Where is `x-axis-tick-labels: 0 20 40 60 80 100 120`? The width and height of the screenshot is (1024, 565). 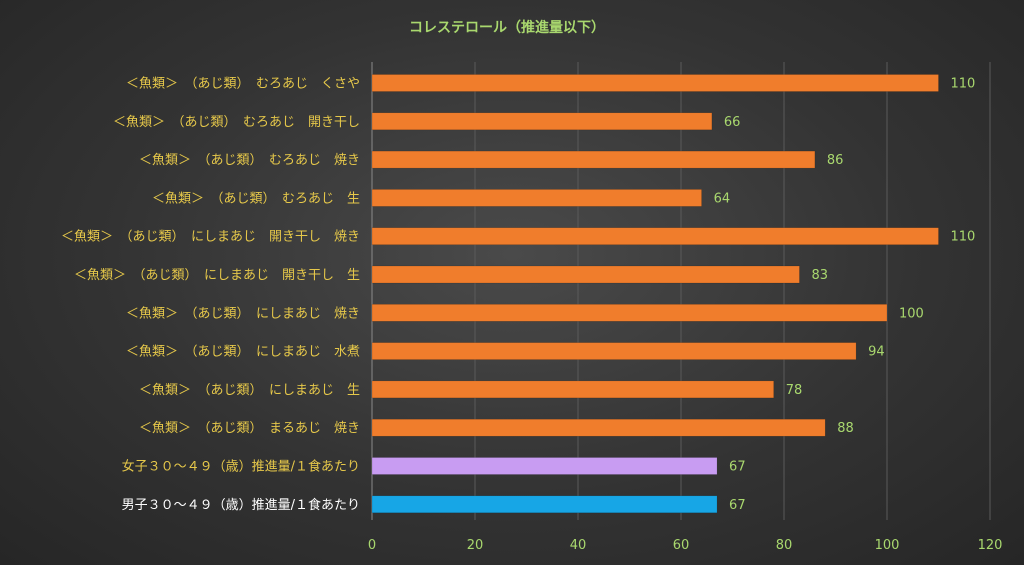 x-axis-tick-labels: 0 20 40 60 80 100 120 is located at coordinates (685, 545).